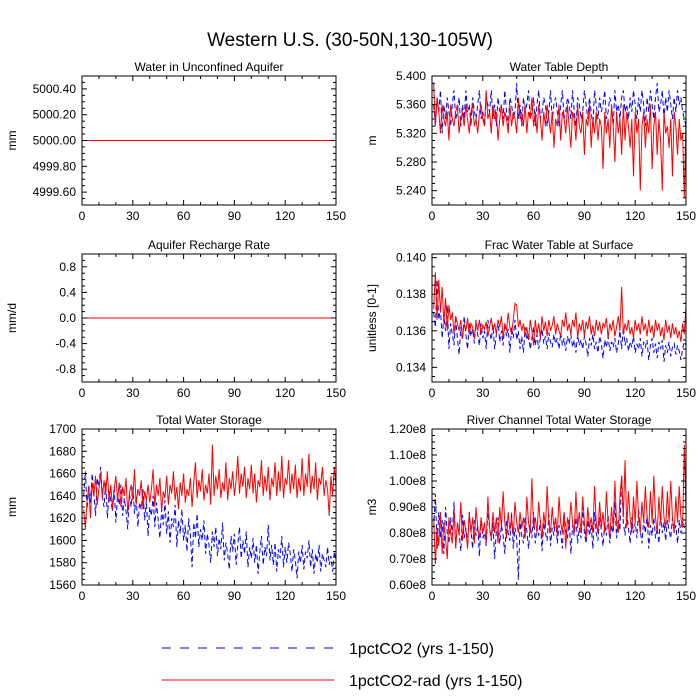 Image resolution: width=700 pixels, height=700 pixels. I want to click on y-tick-label: 1.10e8, so click(407, 455).